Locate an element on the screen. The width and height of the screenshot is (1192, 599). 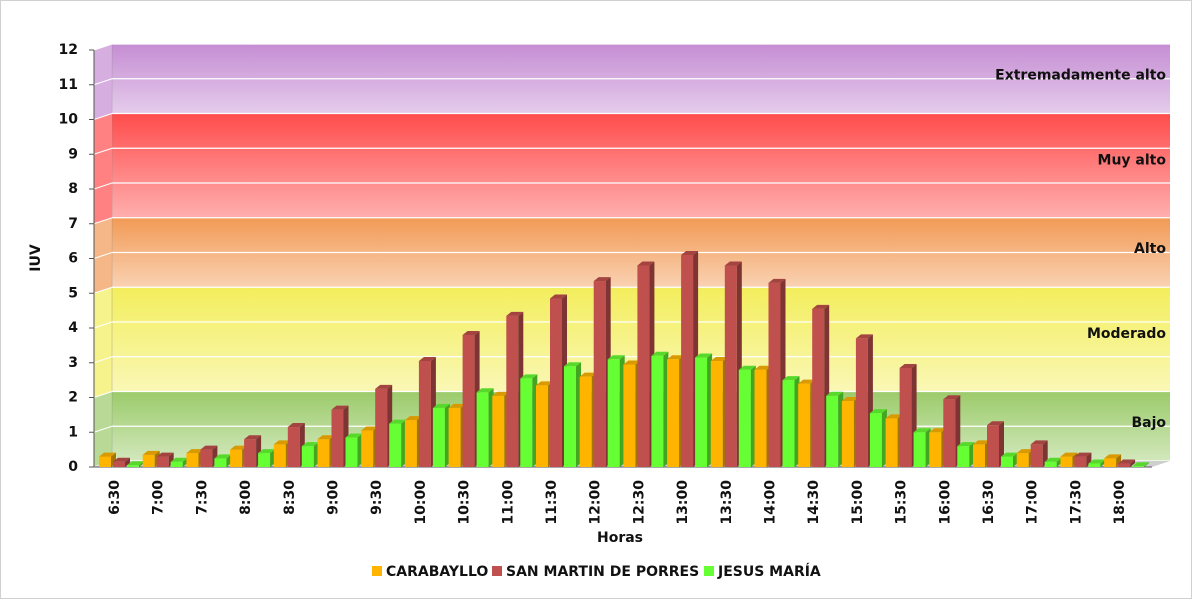
legend-label: CARABAYLLO is located at coordinates (437, 572).